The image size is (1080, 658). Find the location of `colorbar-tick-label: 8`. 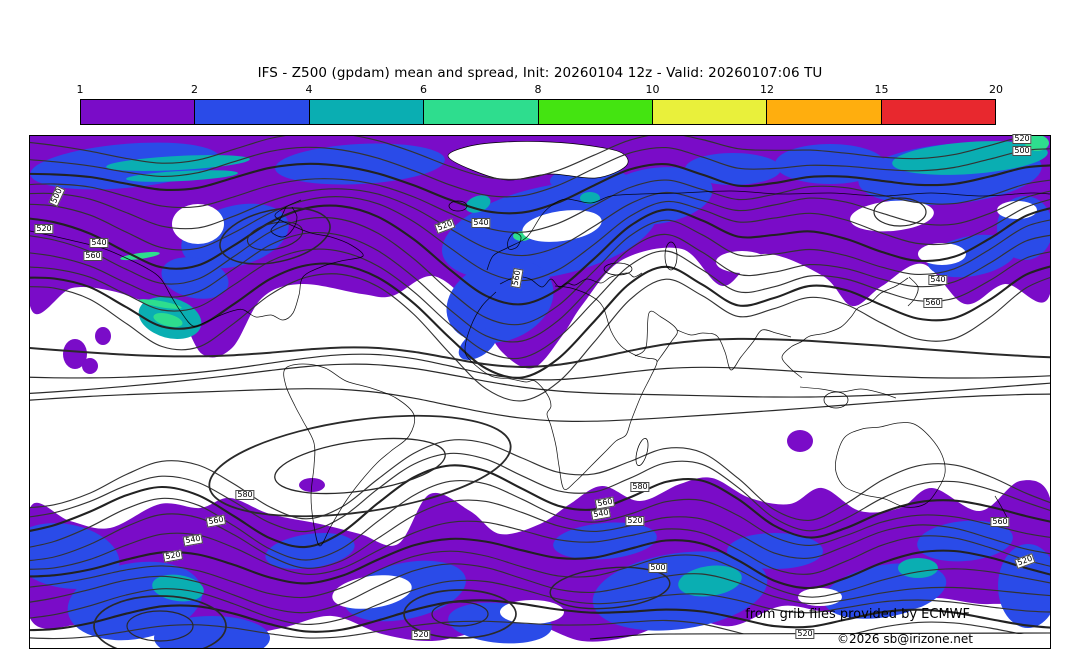

colorbar-tick-label: 8 is located at coordinates (538, 89).